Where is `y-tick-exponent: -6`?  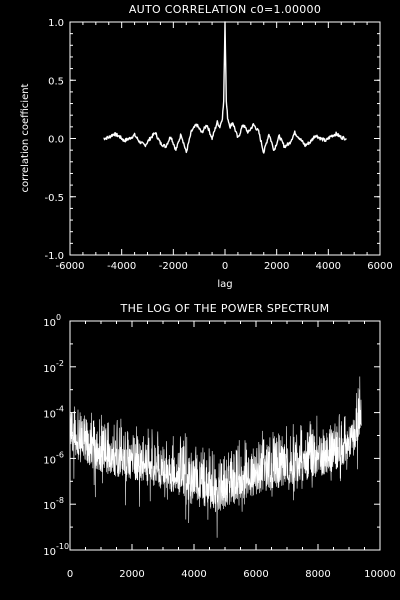
y-tick-exponent: -6 is located at coordinates (60, 454).